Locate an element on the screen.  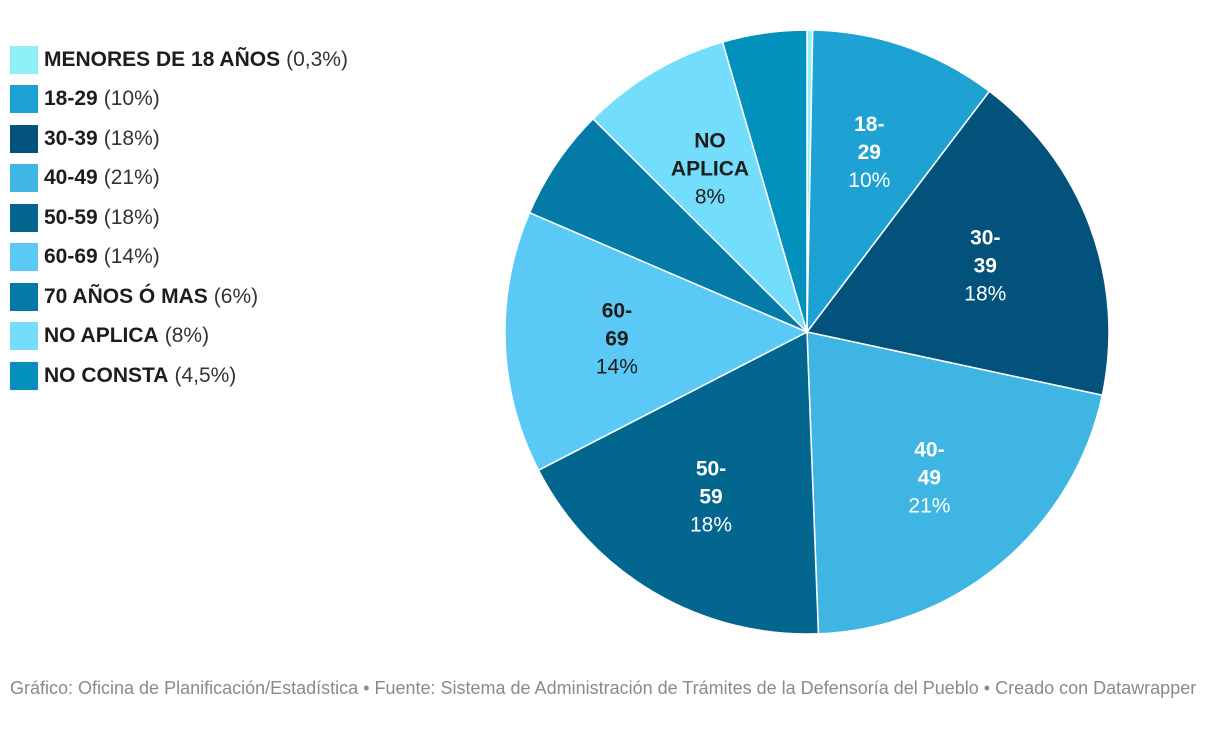
legend-value: (6%) is located at coordinates (236, 296).